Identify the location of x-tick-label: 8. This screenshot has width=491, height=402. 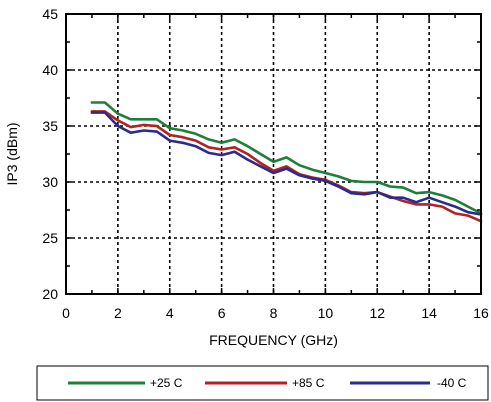
(274, 313).